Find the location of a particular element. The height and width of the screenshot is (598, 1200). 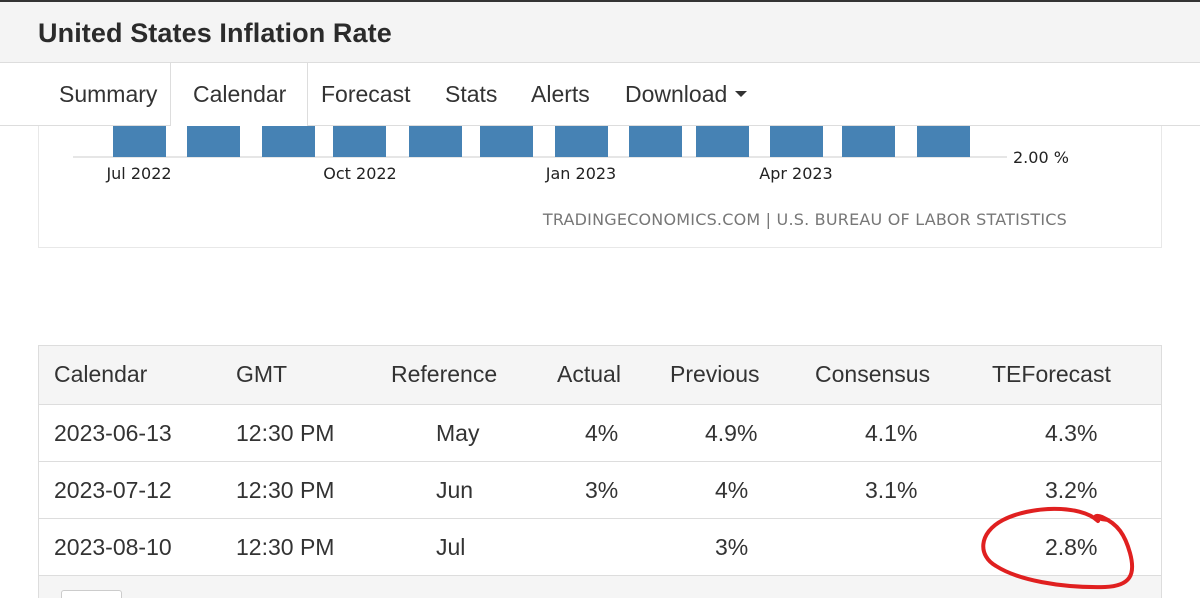

cell-consensus: 3.1% is located at coordinates (891, 490).